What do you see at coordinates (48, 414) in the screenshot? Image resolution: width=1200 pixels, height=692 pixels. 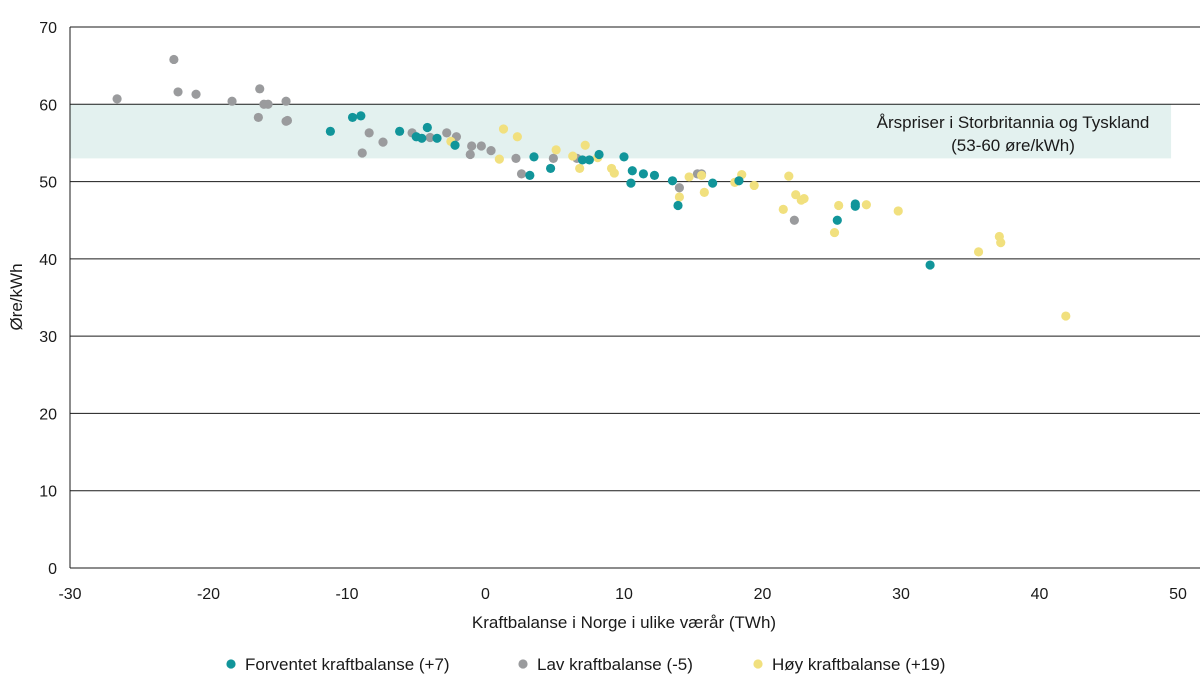 I see `y-tick-label: 20` at bounding box center [48, 414].